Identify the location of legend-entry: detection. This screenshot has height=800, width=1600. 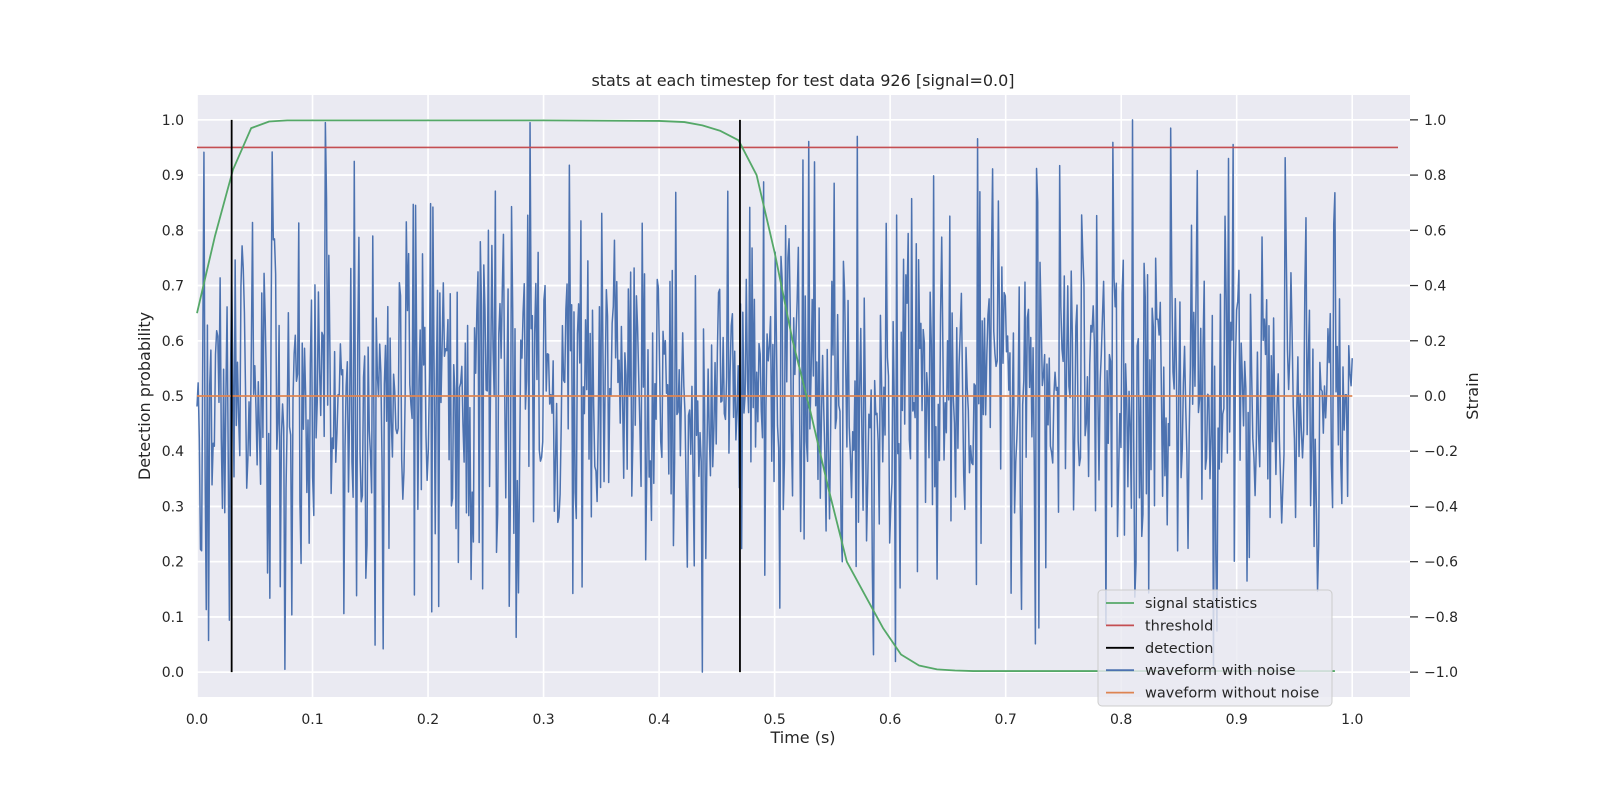
(1179, 649).